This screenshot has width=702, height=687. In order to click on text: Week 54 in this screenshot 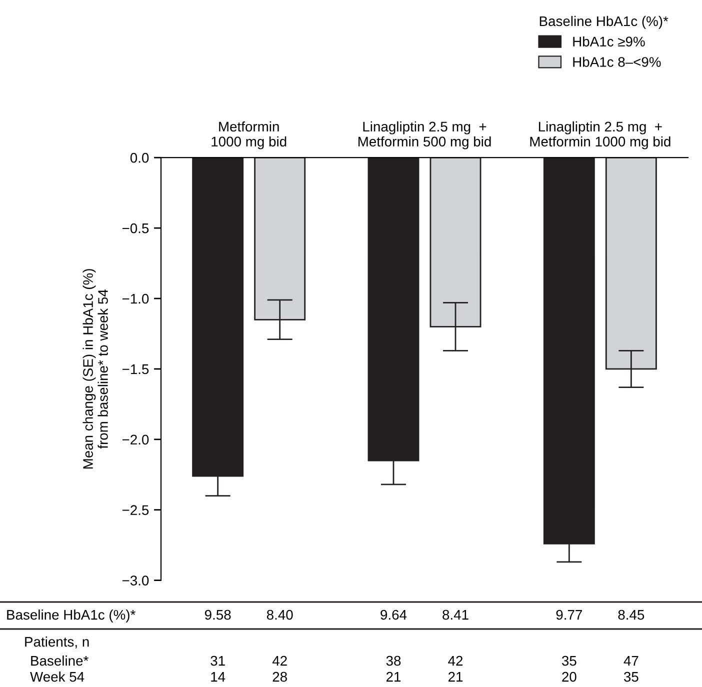, I will do `click(57, 677)`.